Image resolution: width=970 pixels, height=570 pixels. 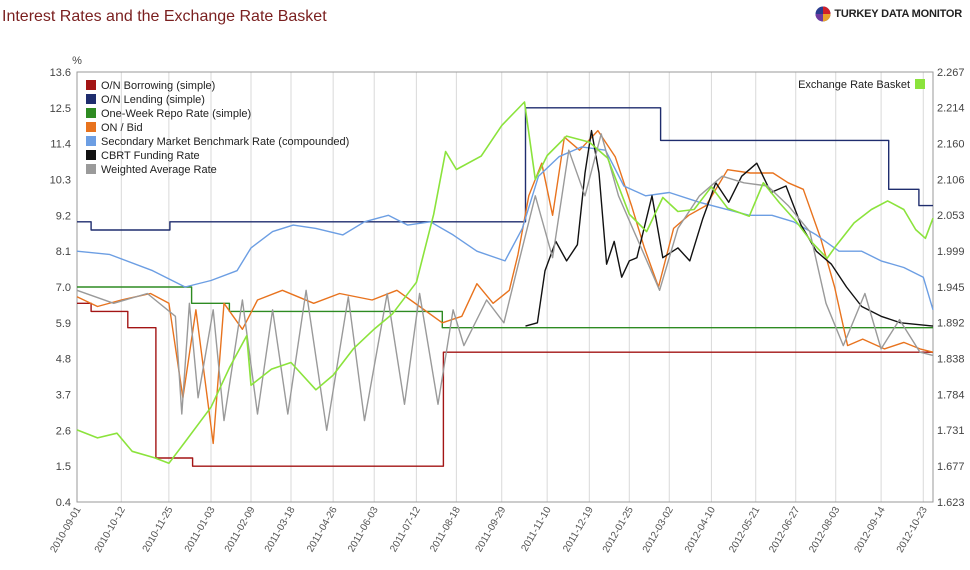 What do you see at coordinates (153, 100) in the screenshot?
I see `legend-label-o-n-lending-simple: O/N Lending (simple)` at bounding box center [153, 100].